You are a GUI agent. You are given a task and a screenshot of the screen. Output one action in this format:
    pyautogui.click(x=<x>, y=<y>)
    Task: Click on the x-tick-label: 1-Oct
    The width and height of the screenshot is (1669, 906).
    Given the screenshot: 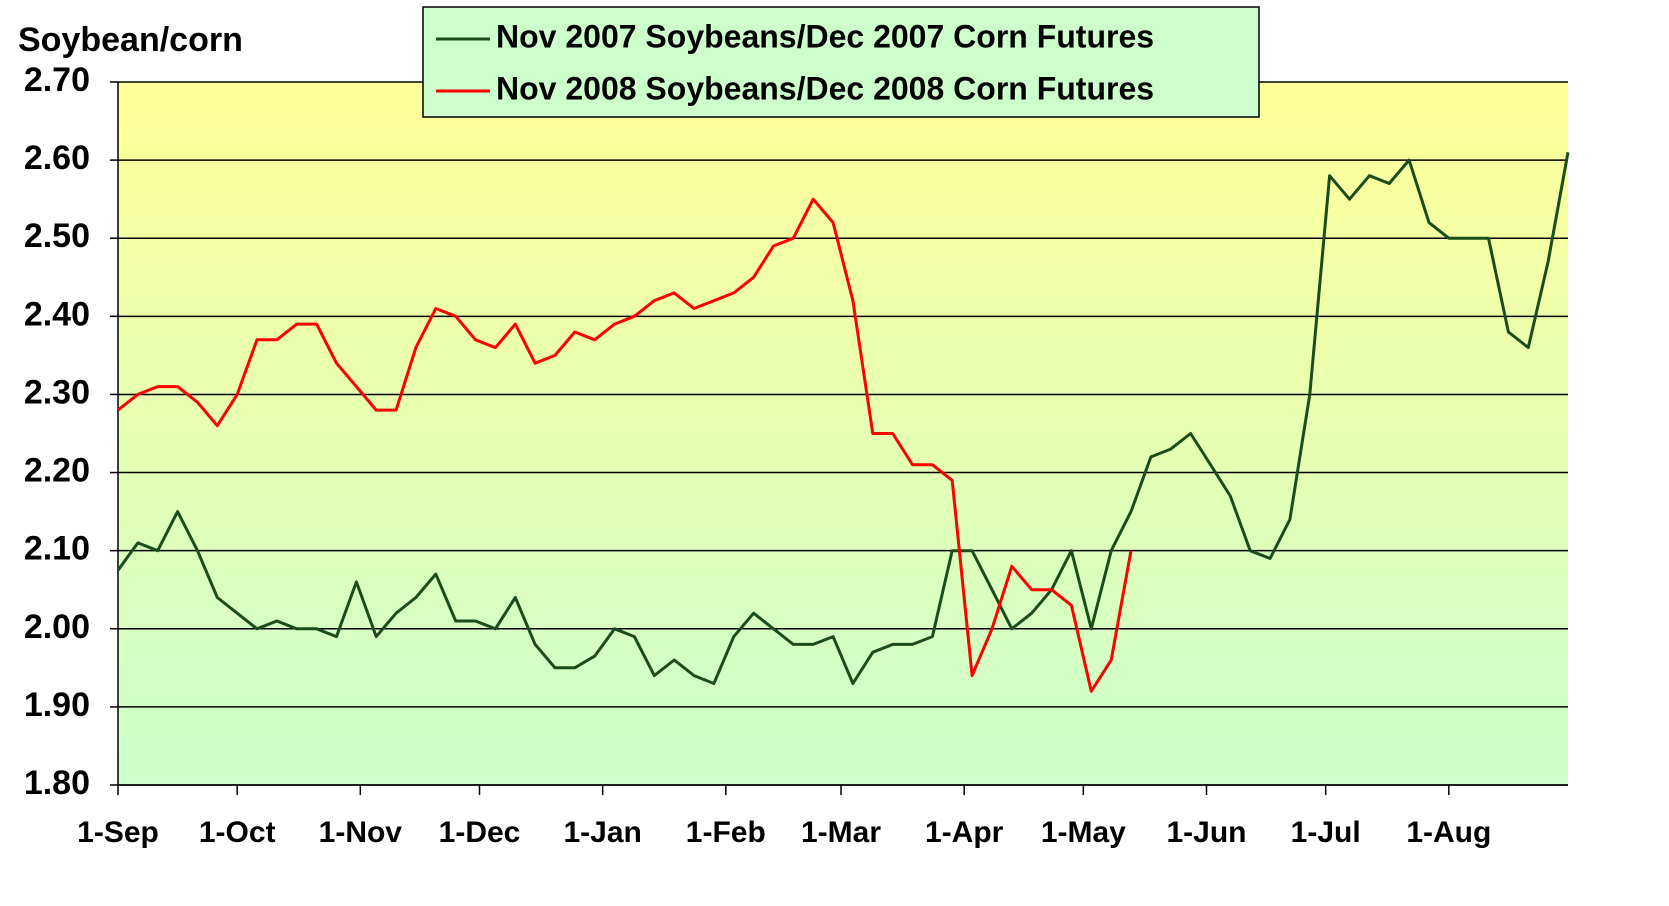 What is the action you would take?
    pyautogui.click(x=237, y=832)
    